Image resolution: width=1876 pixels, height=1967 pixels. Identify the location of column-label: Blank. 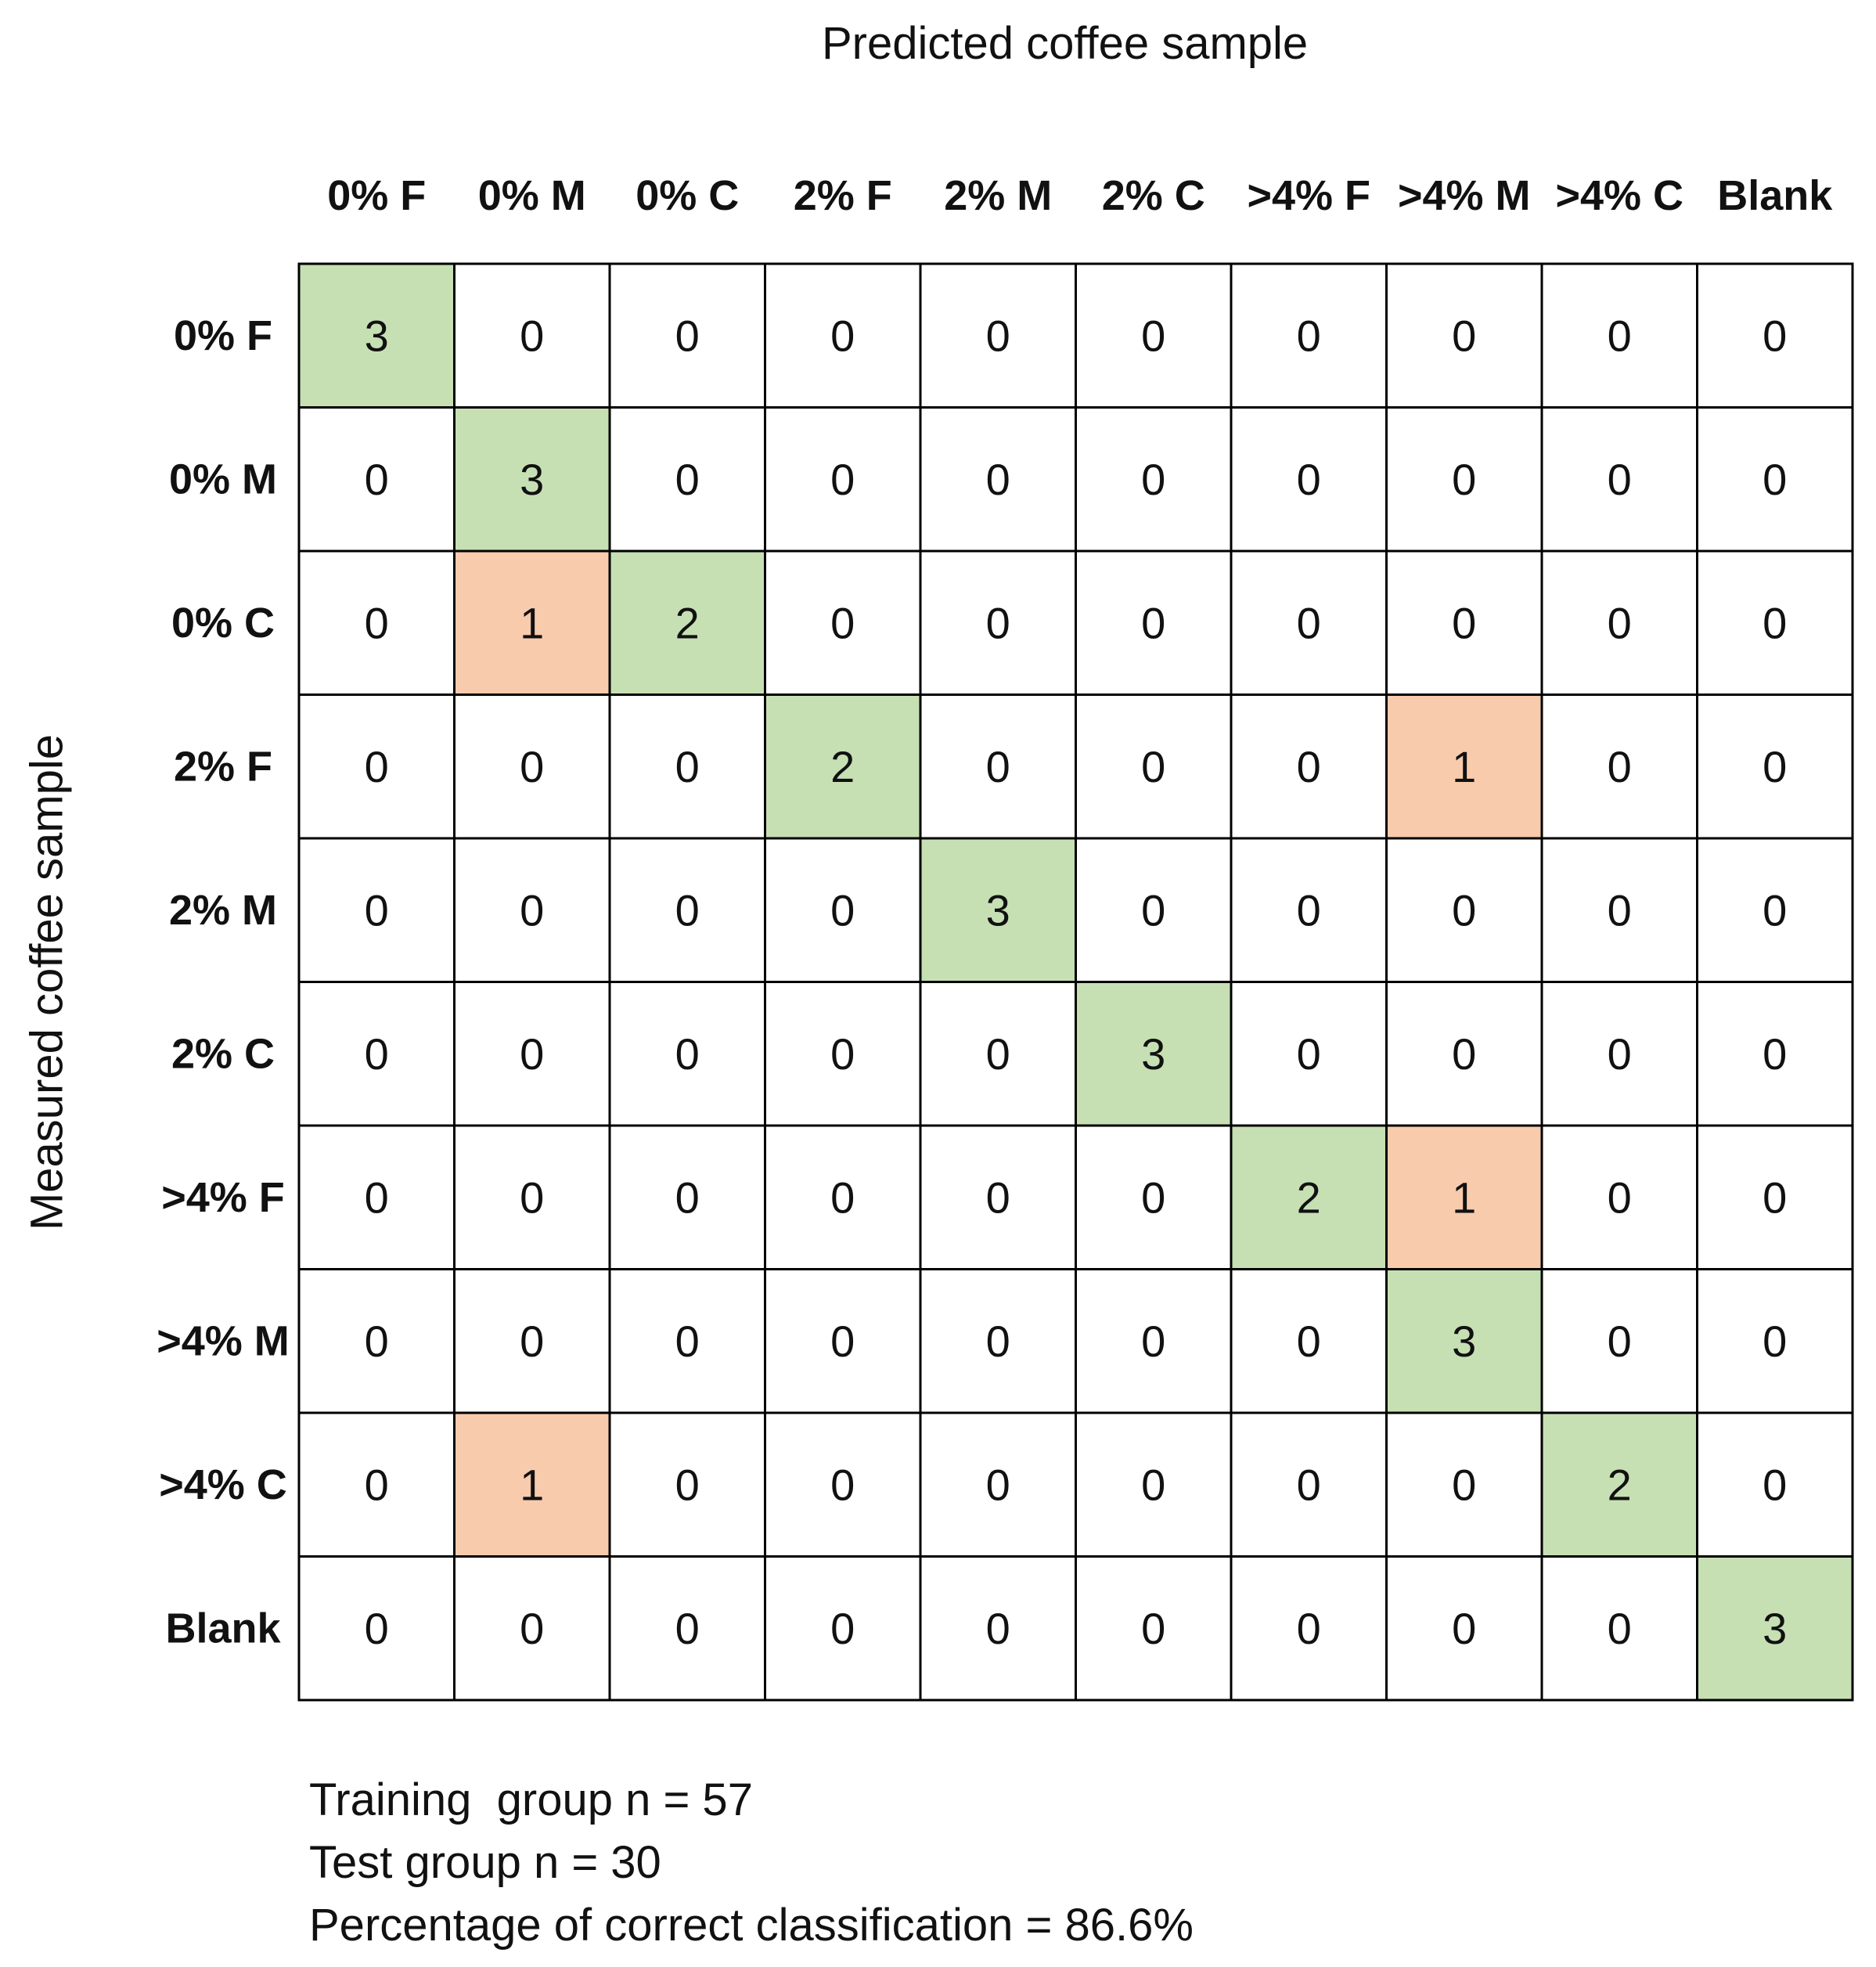
(1775, 195).